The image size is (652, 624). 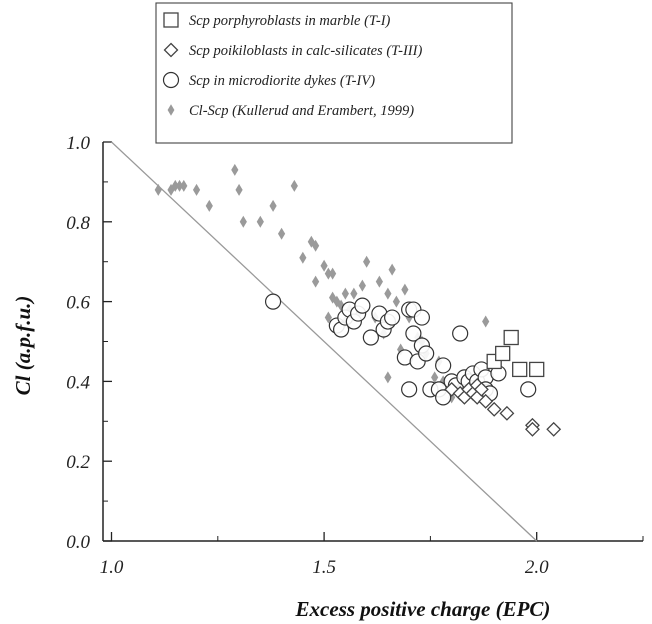 What do you see at coordinates (282, 81) in the screenshot?
I see `legend-entry-microdiorite: Scp in microdiorite dykes (T-IV)` at bounding box center [282, 81].